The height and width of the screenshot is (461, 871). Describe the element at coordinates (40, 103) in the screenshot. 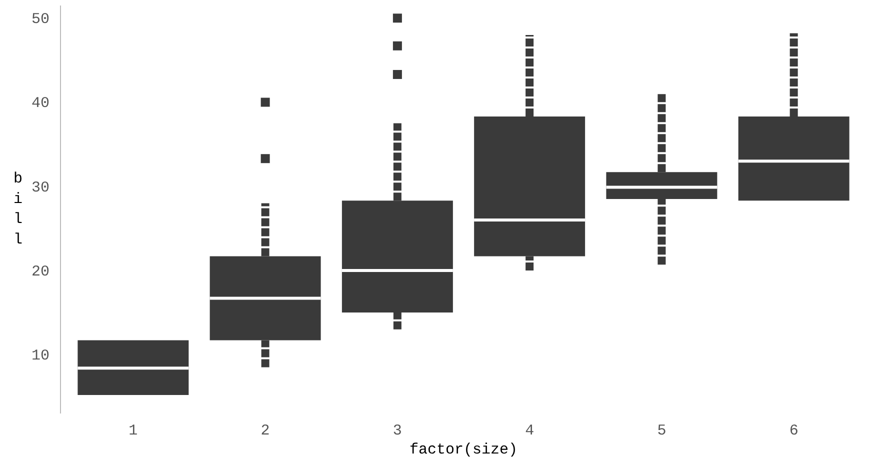

I see `y-tick-label: 40` at that location.